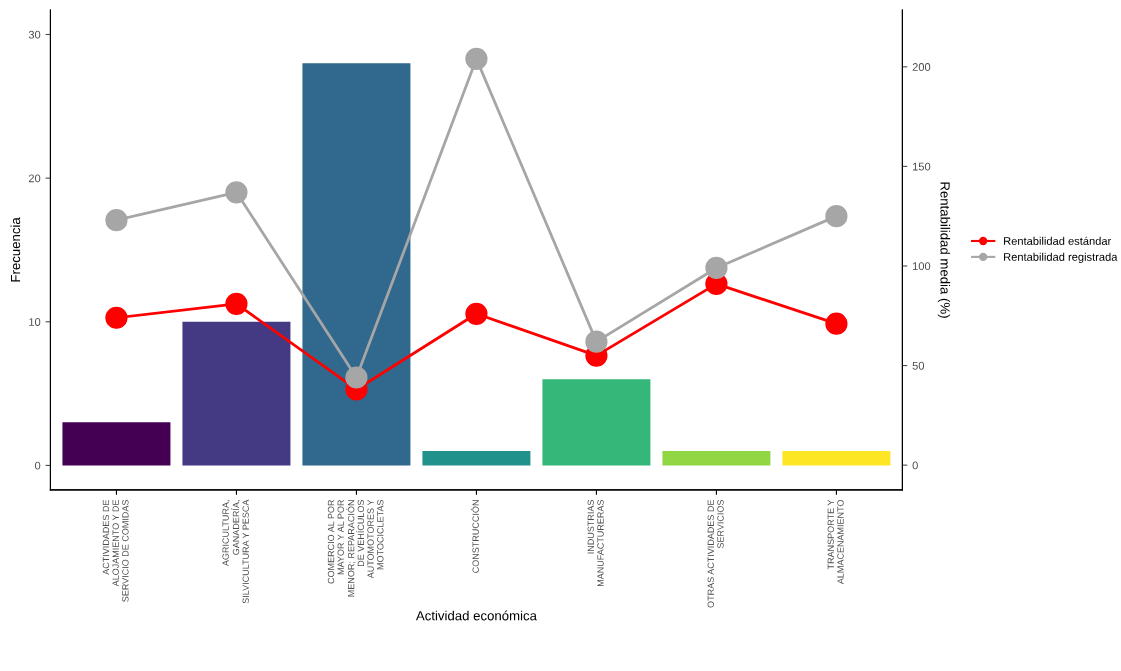 This screenshot has height=671, width=1121. What do you see at coordinates (918, 365) in the screenshot?
I see `y2-tick-label: 50` at bounding box center [918, 365].